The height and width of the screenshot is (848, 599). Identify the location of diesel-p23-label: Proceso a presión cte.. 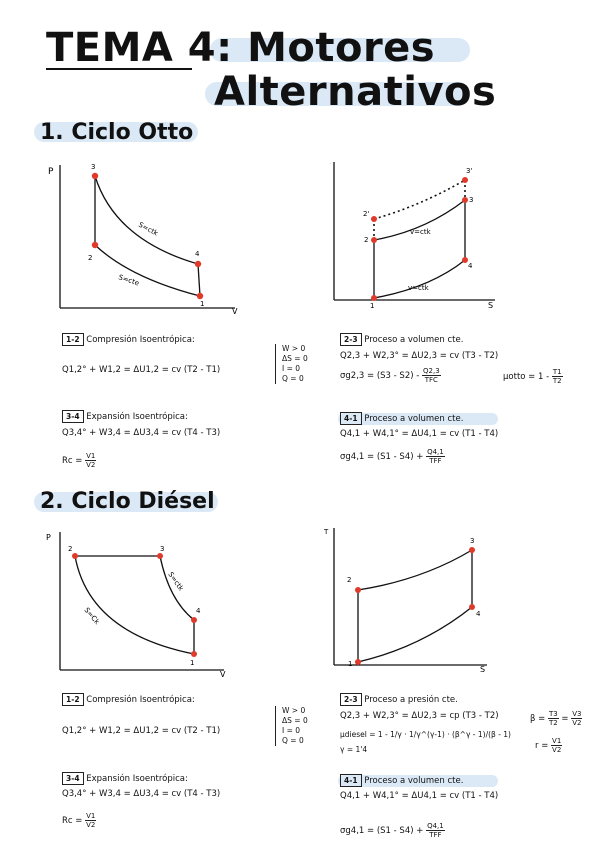
(411, 700).